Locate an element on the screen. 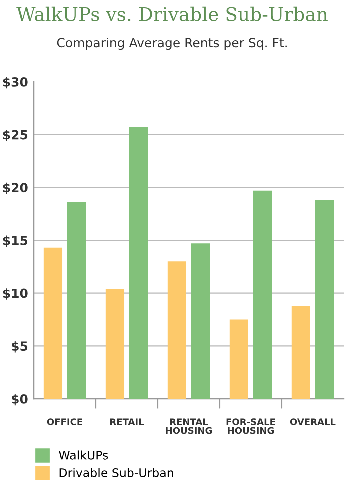 The width and height of the screenshot is (345, 488). x-tick-label: OVERALL is located at coordinates (313, 422).